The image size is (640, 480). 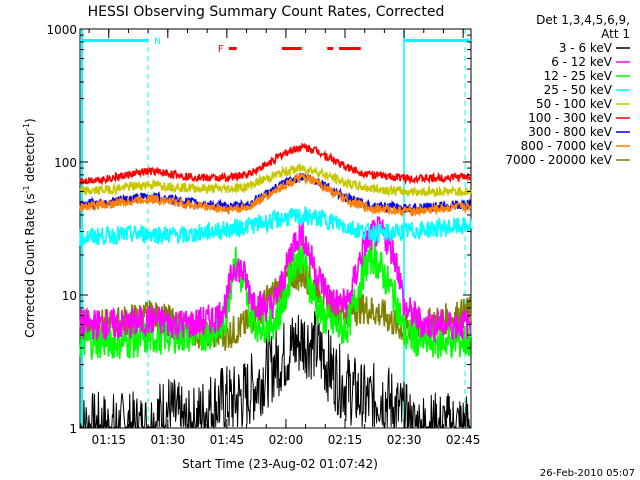 What do you see at coordinates (583, 20) in the screenshot?
I see `legend-header-detectors: Det 1,3,4,5,6,9,` at bounding box center [583, 20].